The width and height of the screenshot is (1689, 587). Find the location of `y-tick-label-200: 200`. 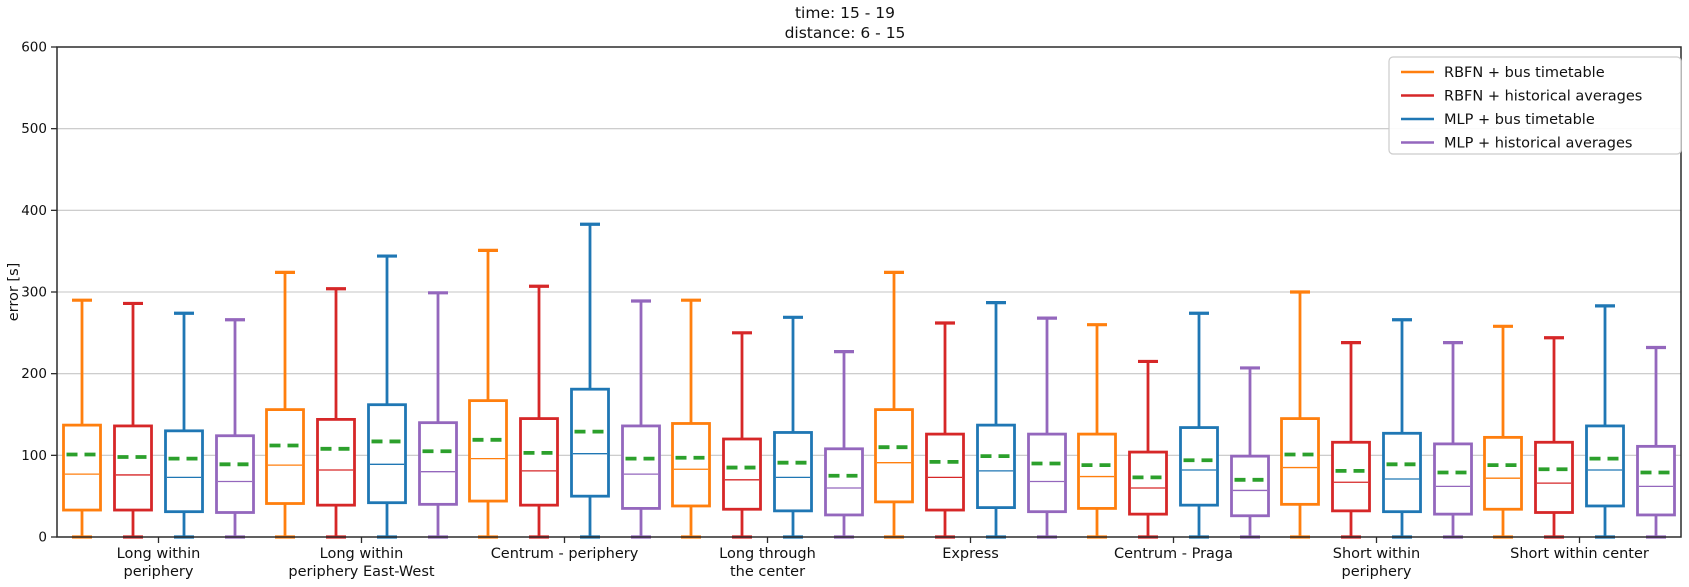

y-tick-label-200: 200 is located at coordinates (34, 374).